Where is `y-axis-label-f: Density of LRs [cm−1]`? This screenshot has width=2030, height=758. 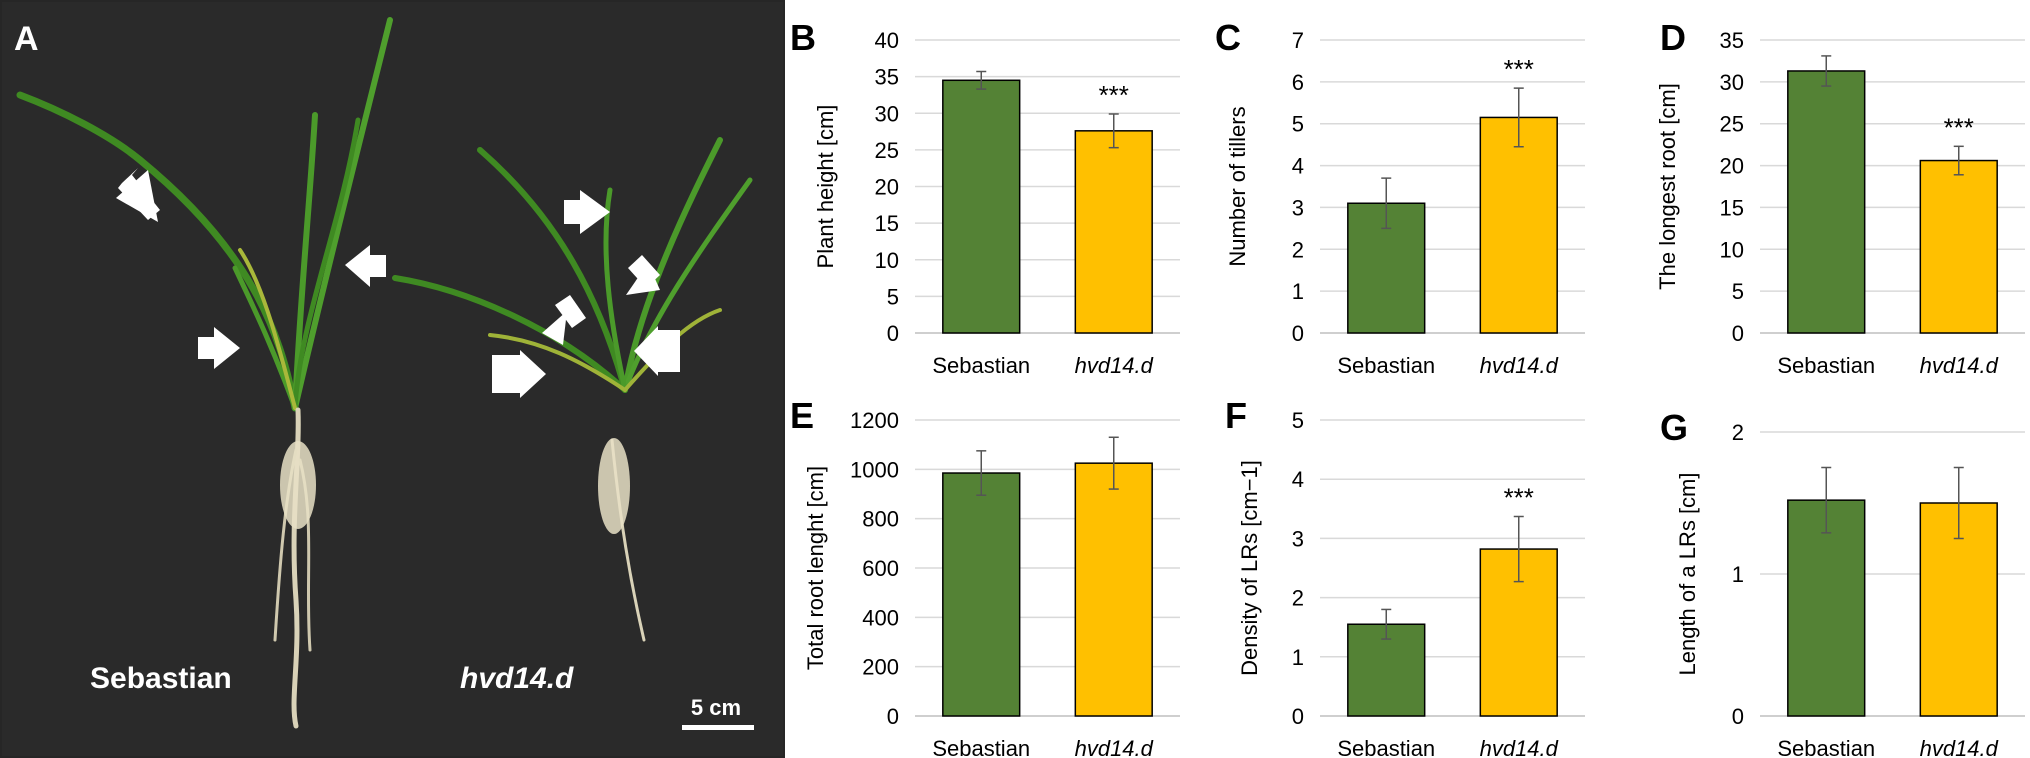
y-axis-label-f: Density of LRs [cm−1] is located at coordinates (1249, 568).